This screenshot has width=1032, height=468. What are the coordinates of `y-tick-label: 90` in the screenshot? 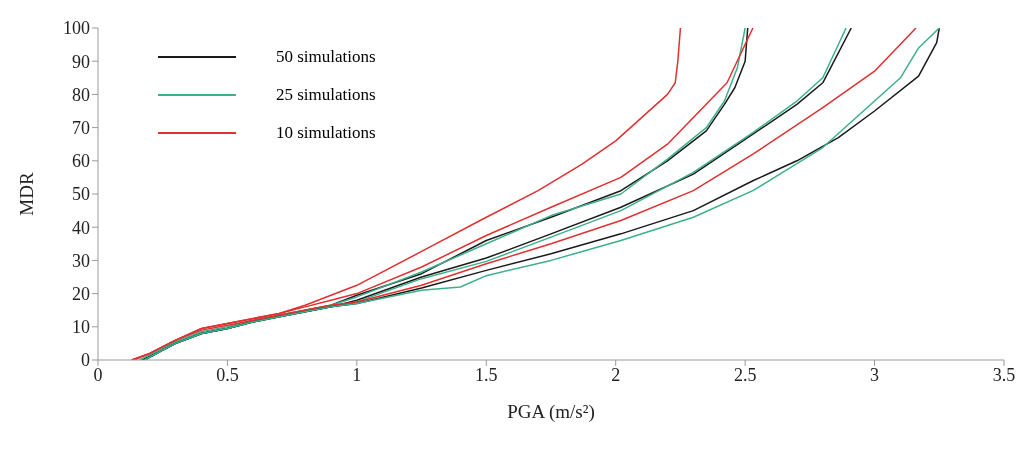 It's located at (81, 61).